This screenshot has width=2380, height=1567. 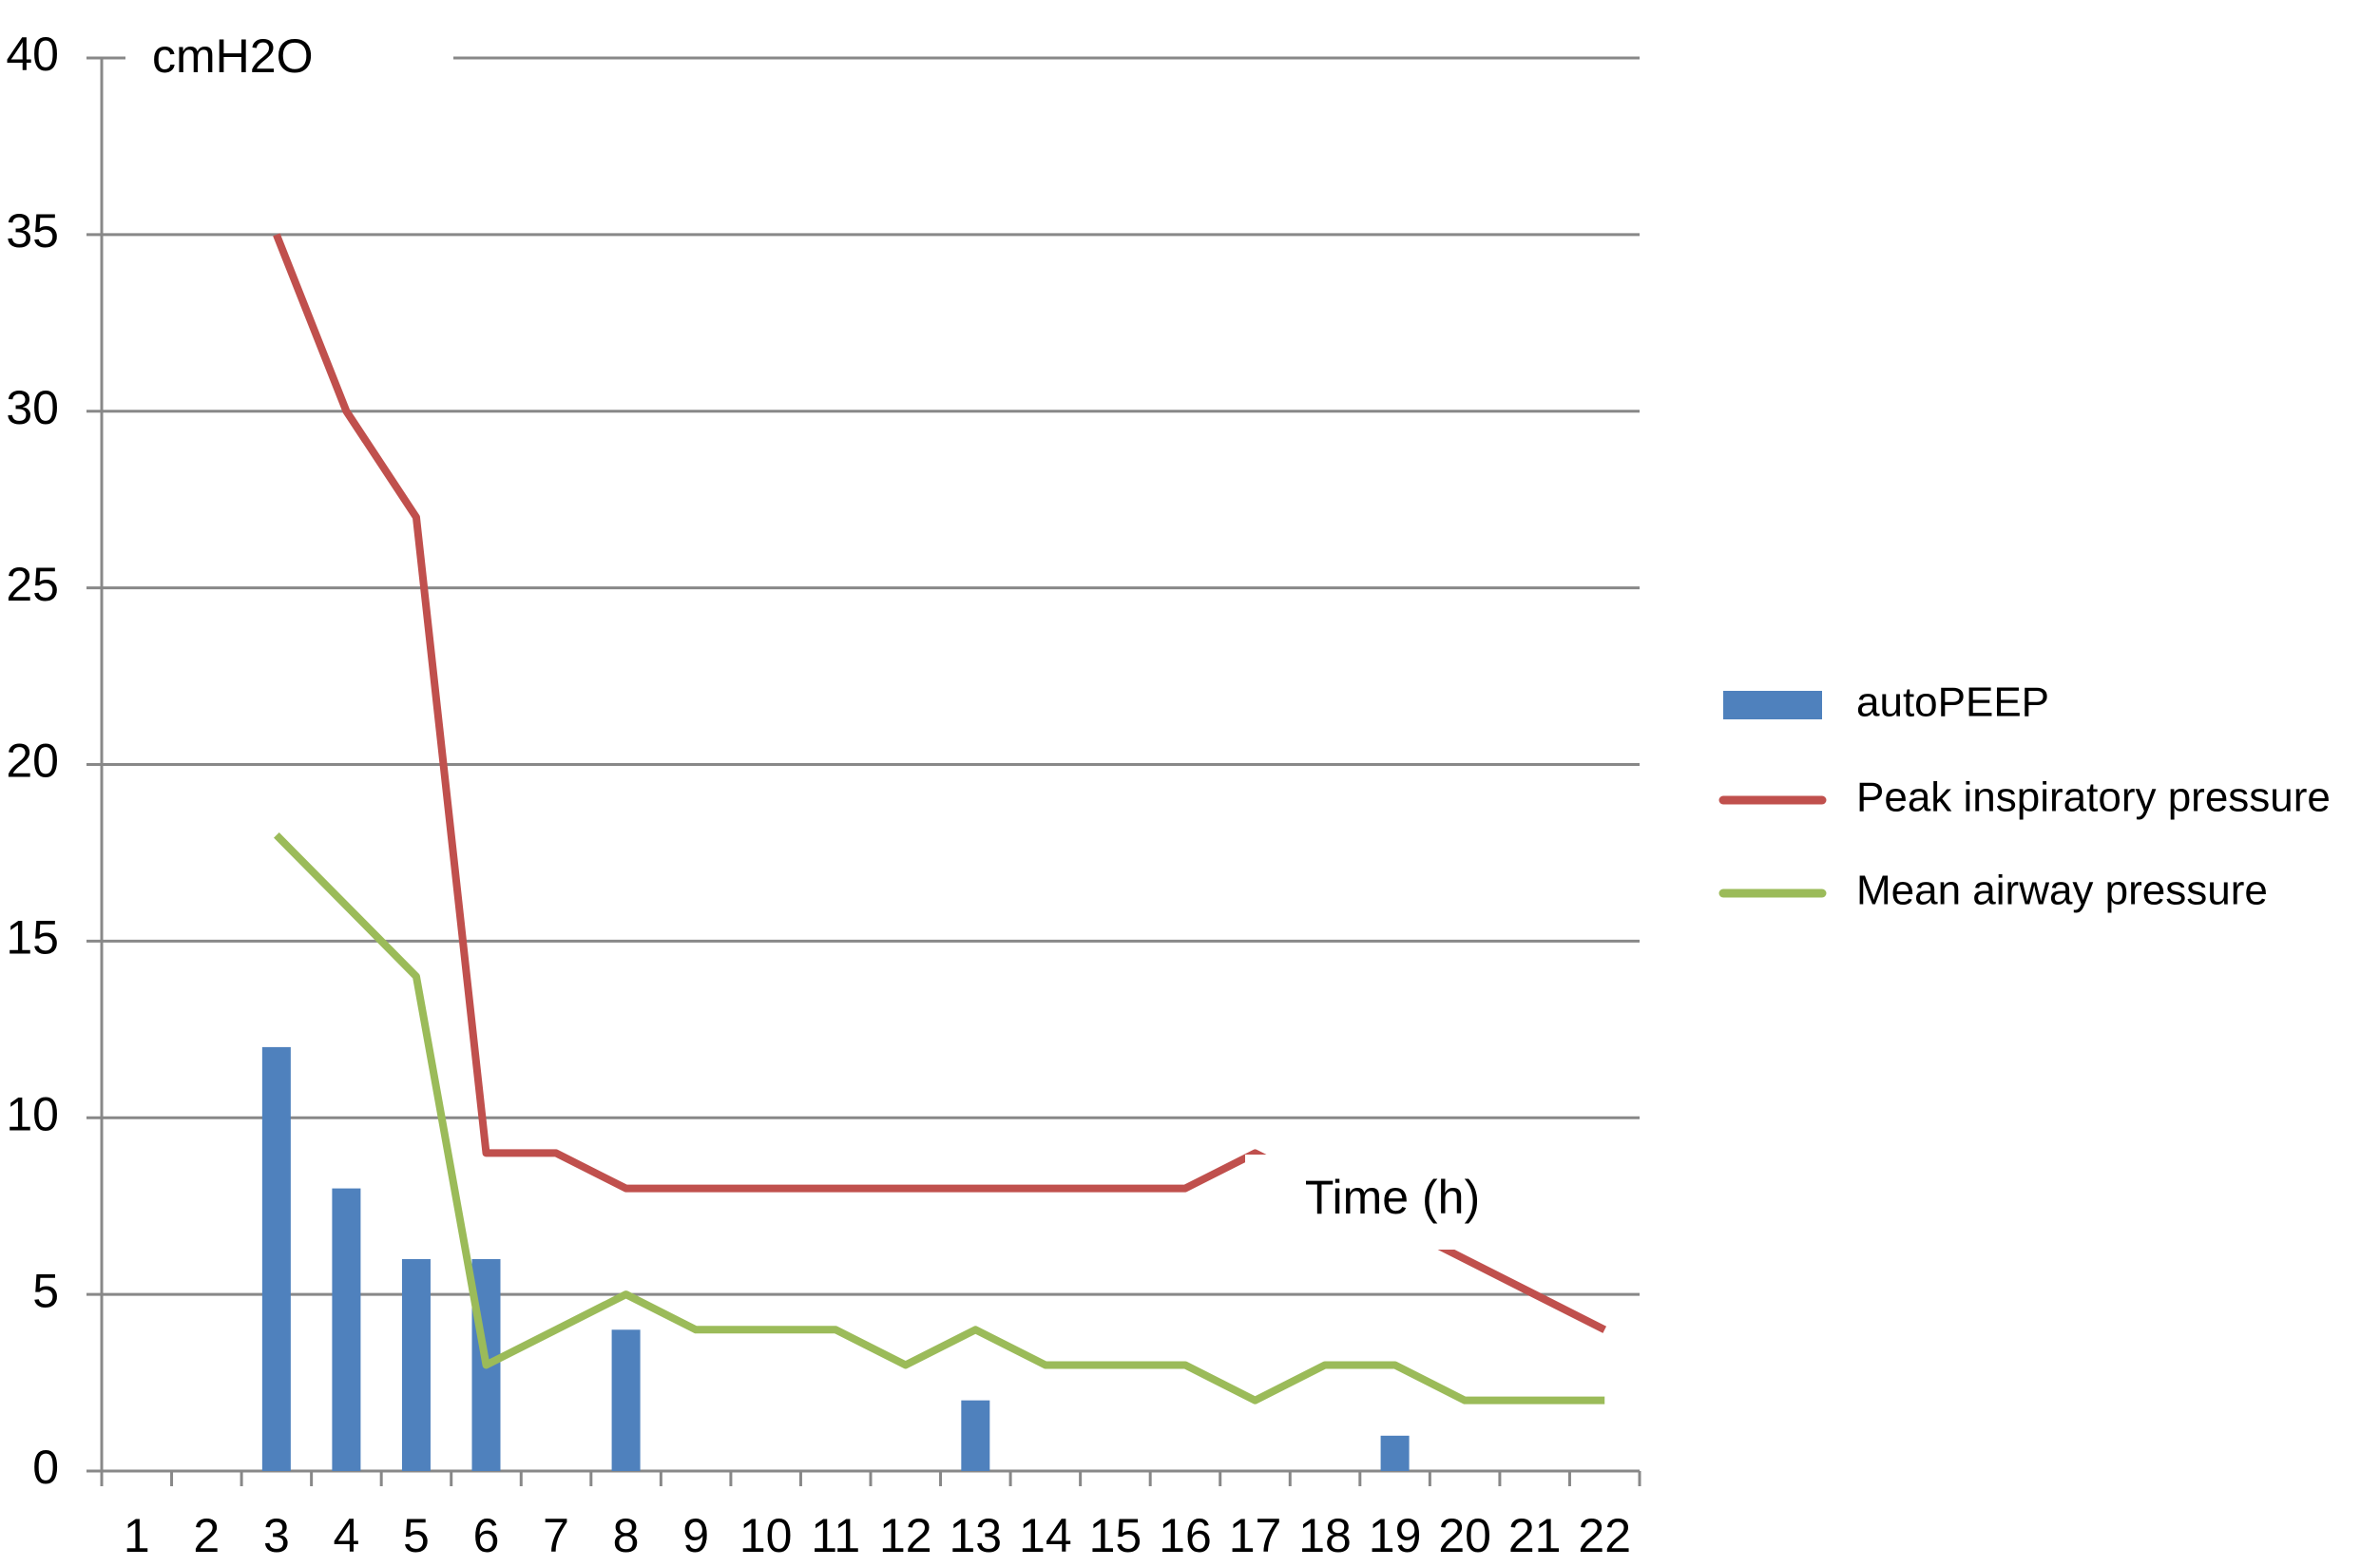 What do you see at coordinates (1952, 702) in the screenshot?
I see `legend-label: autoPEEP` at bounding box center [1952, 702].